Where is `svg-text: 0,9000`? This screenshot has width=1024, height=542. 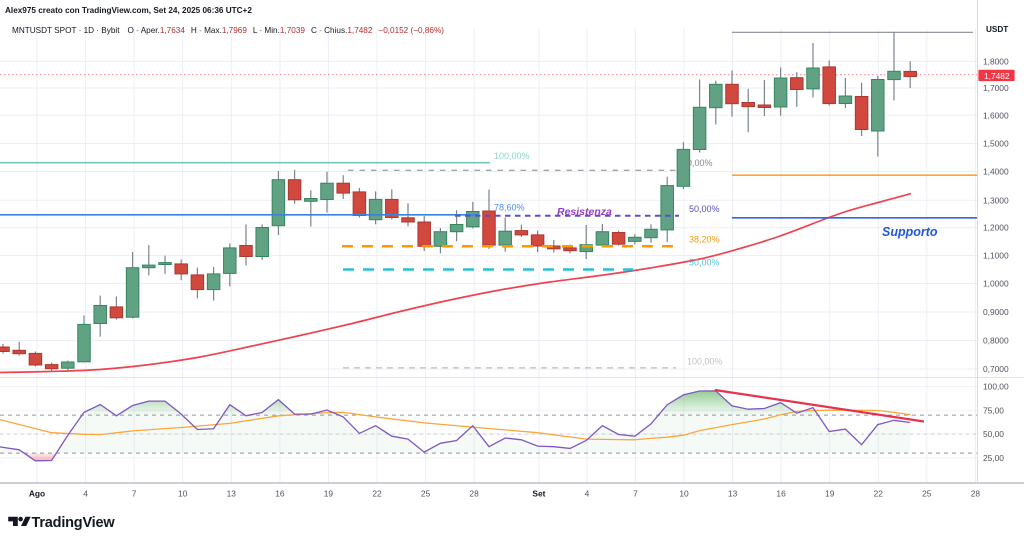 svg-text: 0,9000 is located at coordinates (996, 312).